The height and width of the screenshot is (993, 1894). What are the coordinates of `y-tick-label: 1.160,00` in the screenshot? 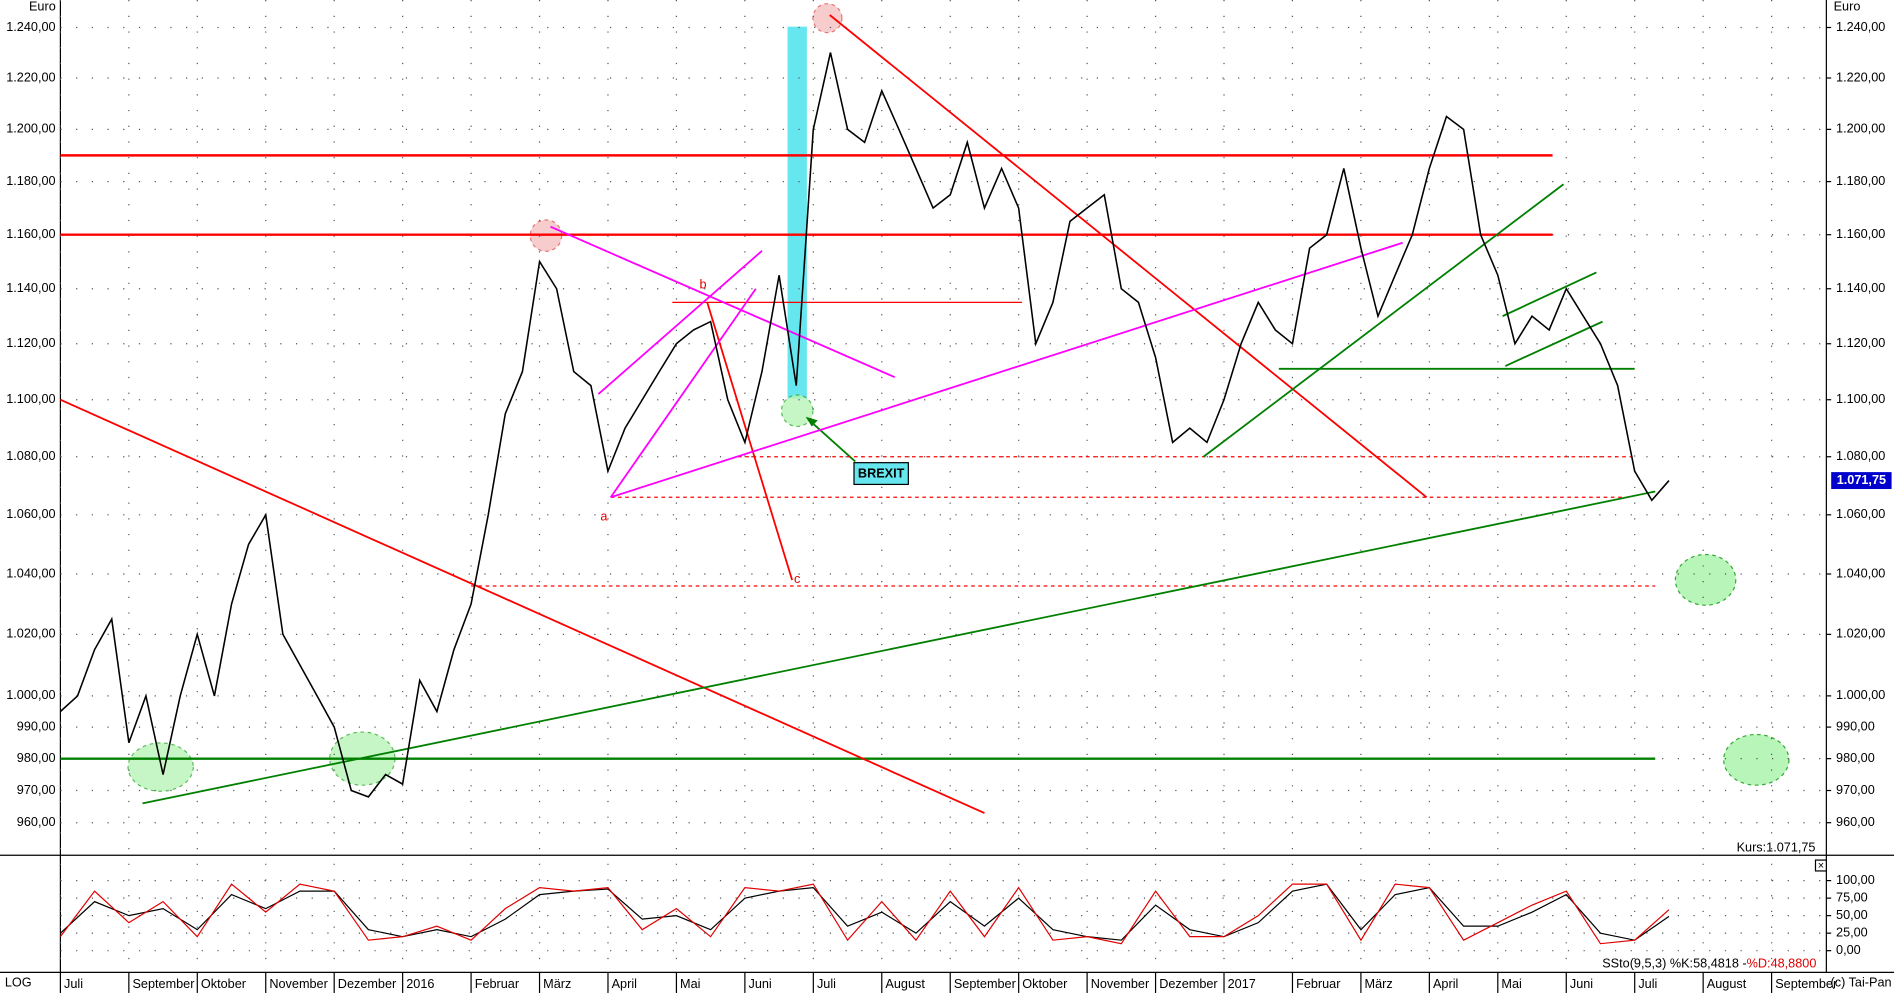 It's located at (30, 234).